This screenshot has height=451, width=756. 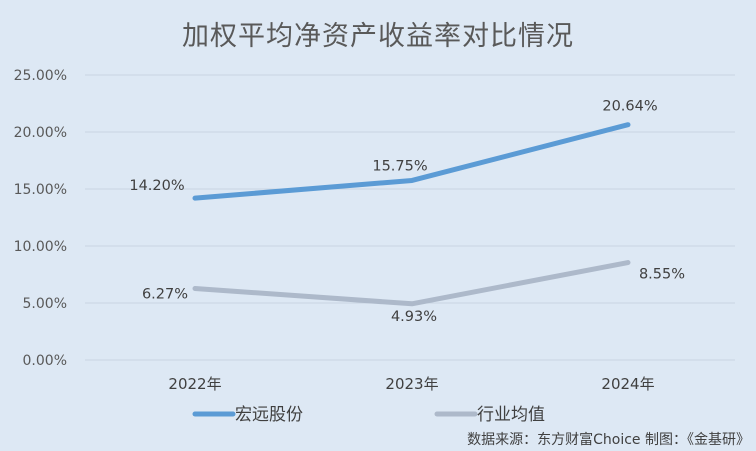 What do you see at coordinates (194, 384) in the screenshot?
I see `x-tick-label: 2022年` at bounding box center [194, 384].